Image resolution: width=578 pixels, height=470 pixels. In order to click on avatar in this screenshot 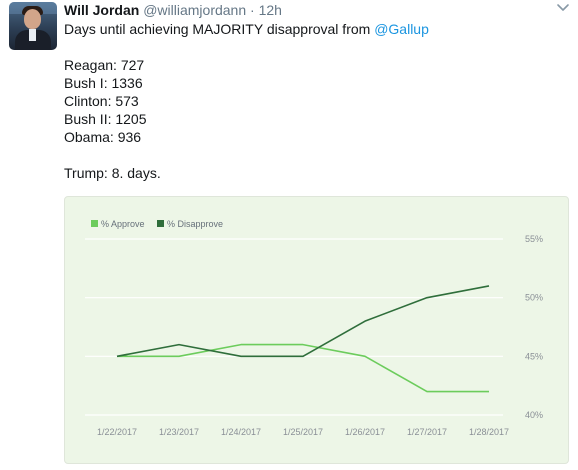, I will do `click(33, 26)`.